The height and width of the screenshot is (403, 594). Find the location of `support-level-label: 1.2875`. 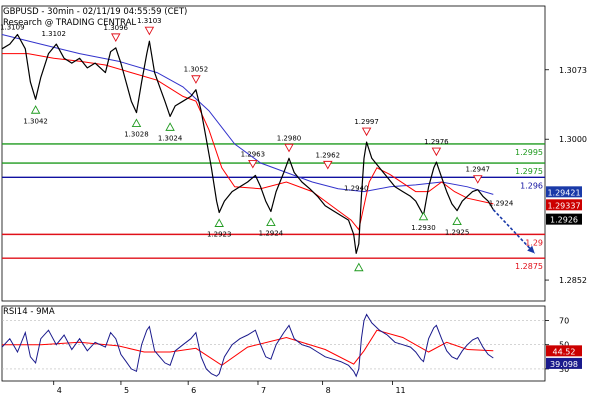

support-level-label: 1.2875 is located at coordinates (529, 266).